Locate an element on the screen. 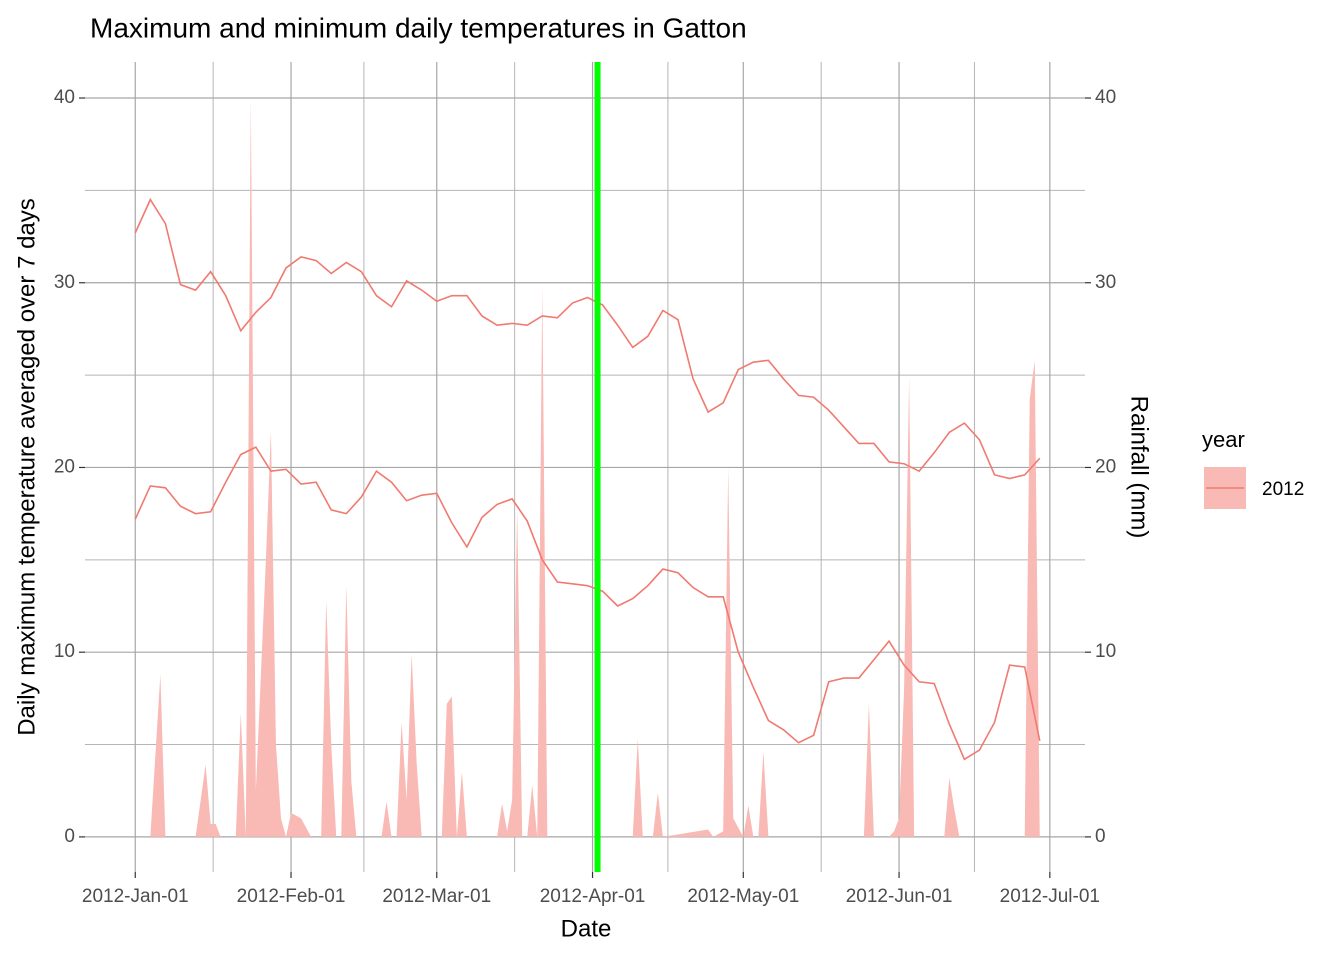 The image size is (1344, 960). y2-tick-label: 10 is located at coordinates (1105, 651).